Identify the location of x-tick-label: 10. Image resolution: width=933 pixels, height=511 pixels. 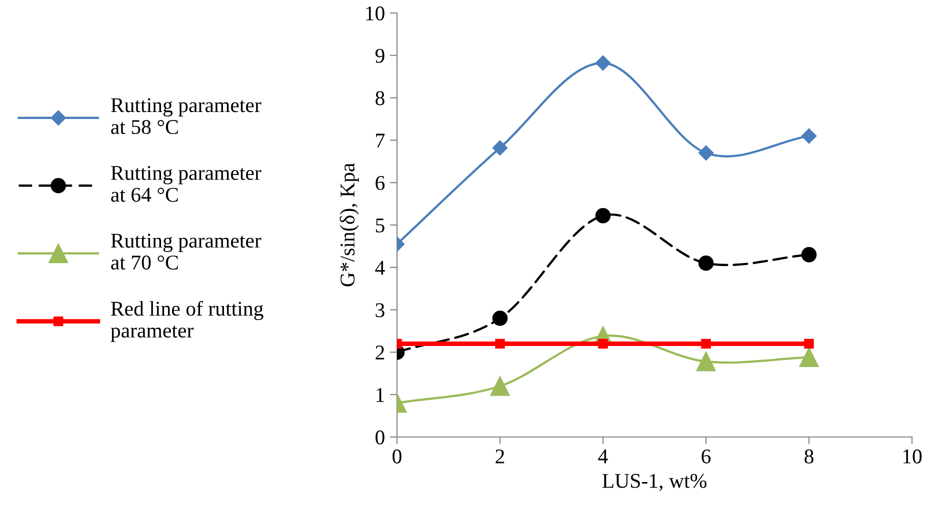
(912, 456).